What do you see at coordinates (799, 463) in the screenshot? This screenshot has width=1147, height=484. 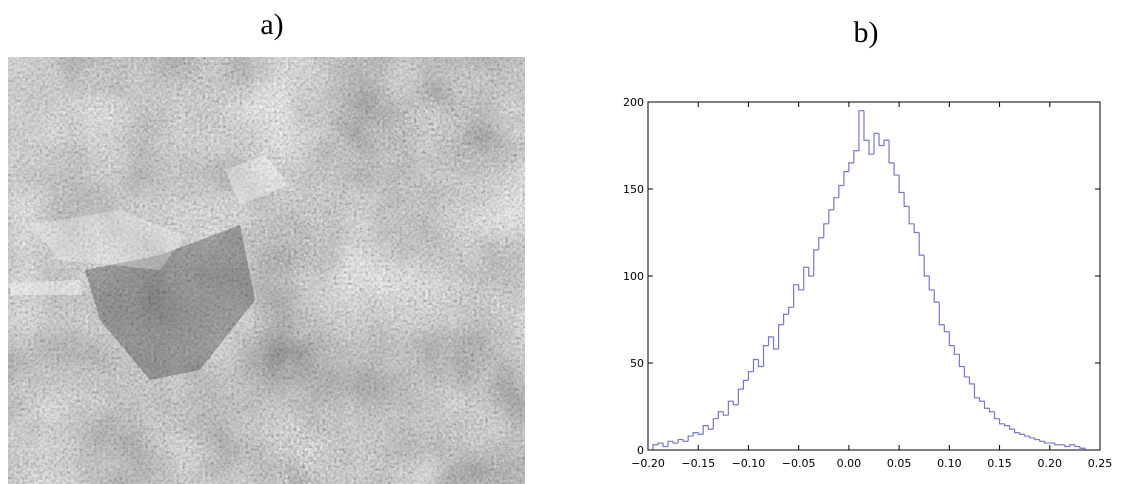 I see `x-tick-label: −0.05` at bounding box center [799, 463].